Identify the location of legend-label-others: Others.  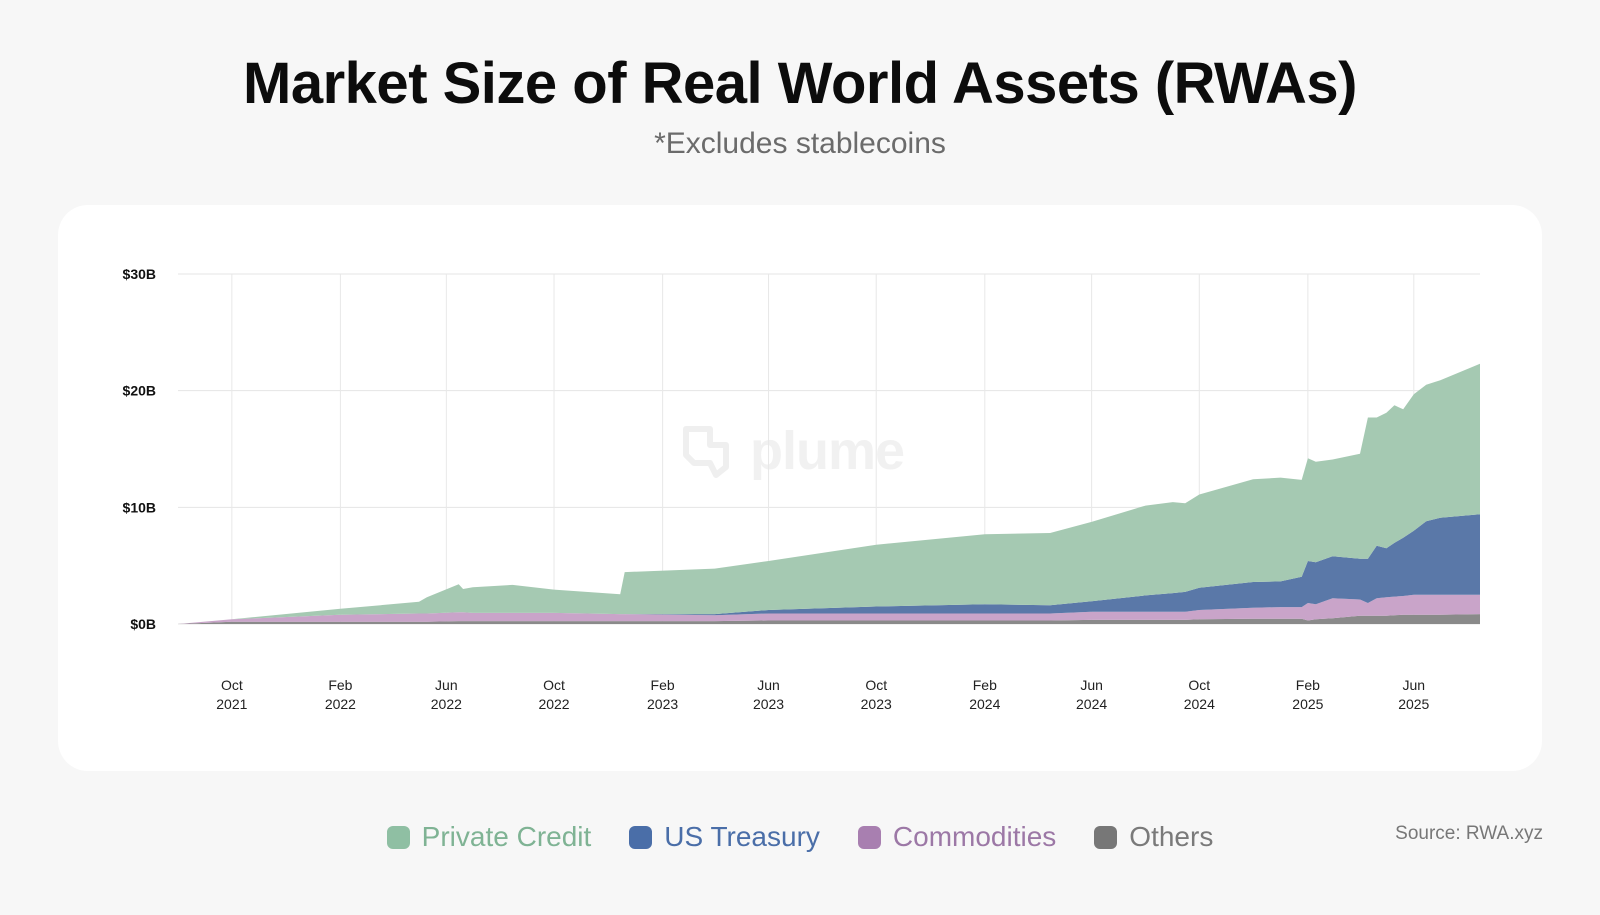
(1171, 836).